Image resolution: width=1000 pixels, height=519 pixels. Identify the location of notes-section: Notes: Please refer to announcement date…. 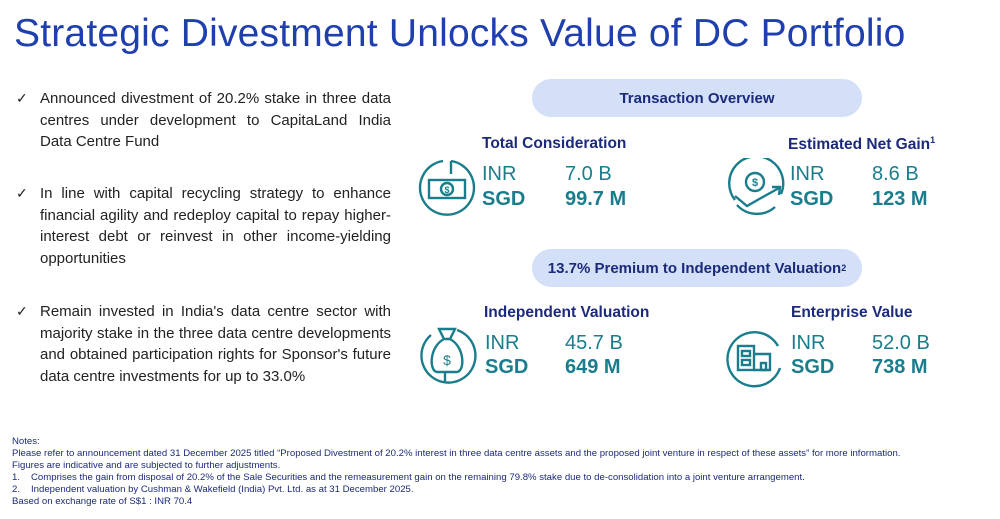
(504, 472).